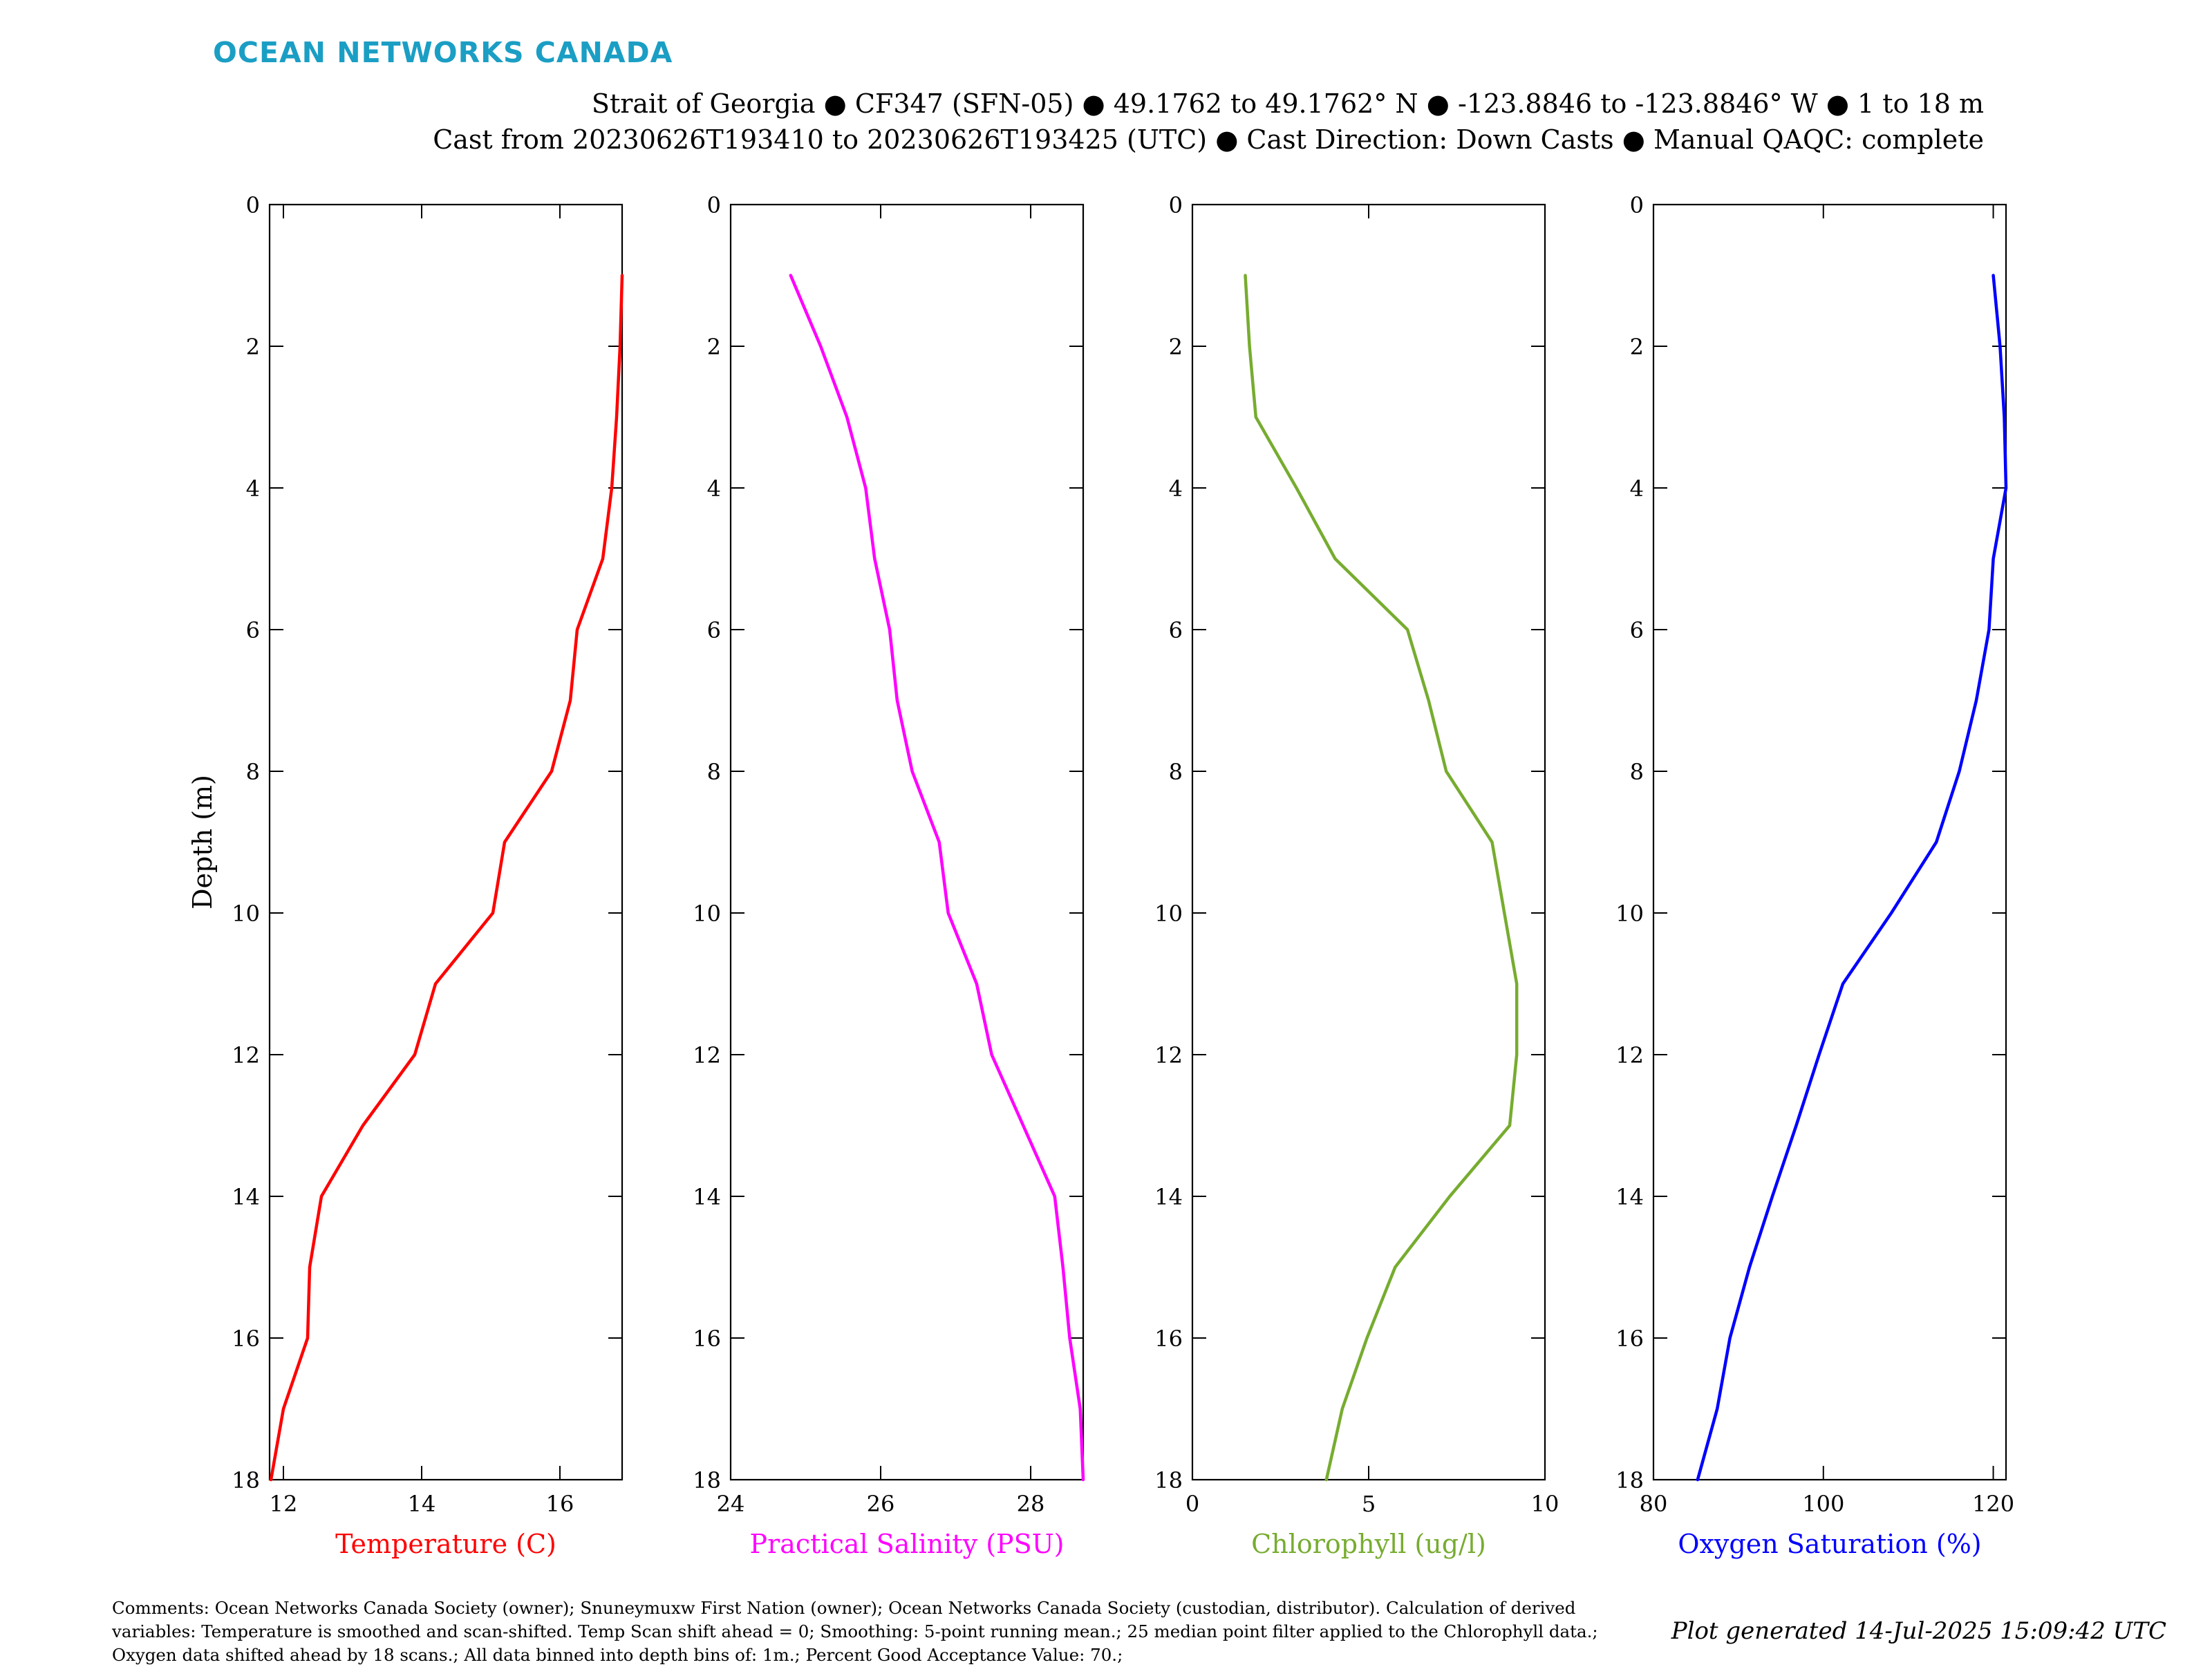  What do you see at coordinates (1919, 1631) in the screenshot?
I see `plot-generated-timestamp: Plot generated 14-Jul-2025 15:09:42 UTC` at bounding box center [1919, 1631].